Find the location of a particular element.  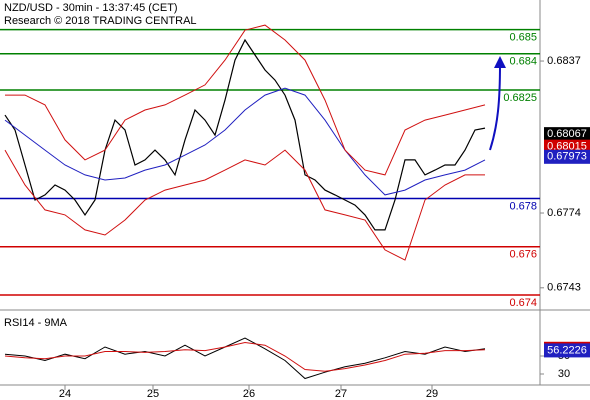

level-label: 0.674 is located at coordinates (523, 303).